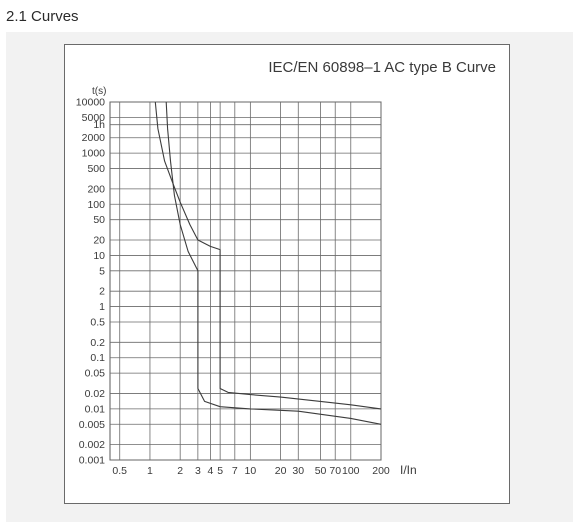 This screenshot has height=528, width=577. I want to click on y-tick-label: 0.001, so click(92, 461).